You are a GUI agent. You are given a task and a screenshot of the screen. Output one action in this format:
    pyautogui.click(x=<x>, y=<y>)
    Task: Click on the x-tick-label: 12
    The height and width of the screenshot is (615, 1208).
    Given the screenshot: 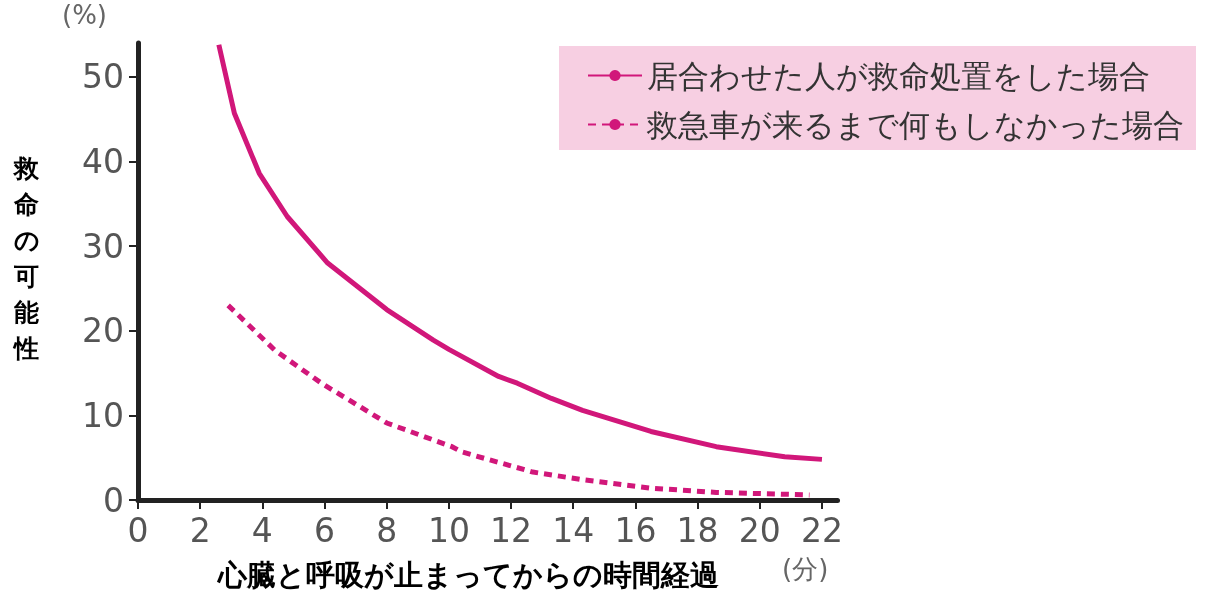 What is the action you would take?
    pyautogui.click(x=511, y=530)
    